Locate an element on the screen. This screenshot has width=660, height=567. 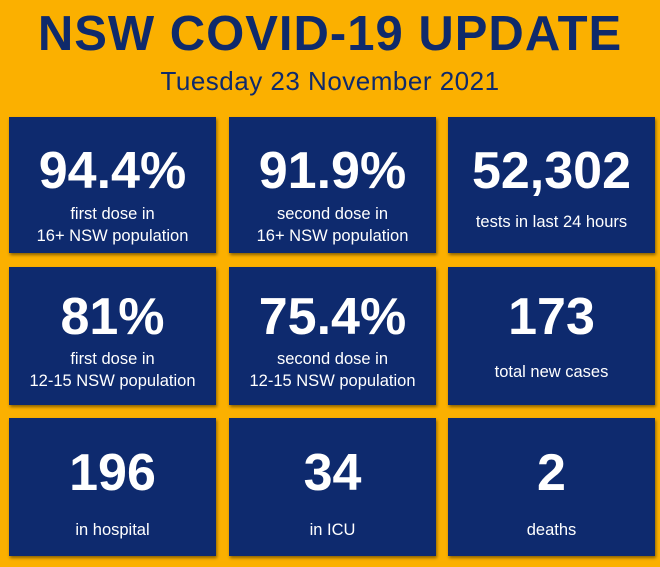
stat-value: 52,302 is located at coordinates (551, 171).